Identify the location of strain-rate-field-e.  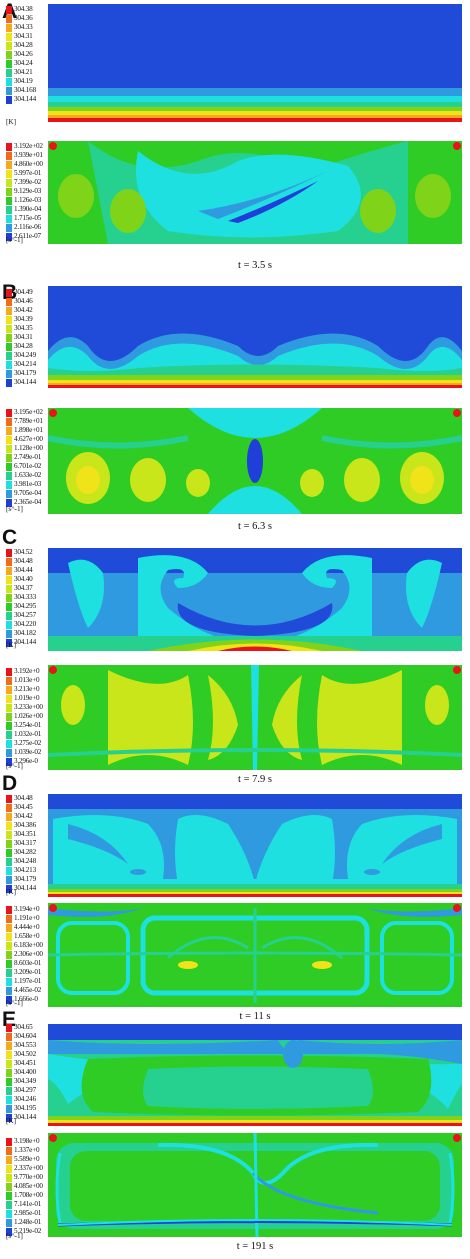
(255, 1185).